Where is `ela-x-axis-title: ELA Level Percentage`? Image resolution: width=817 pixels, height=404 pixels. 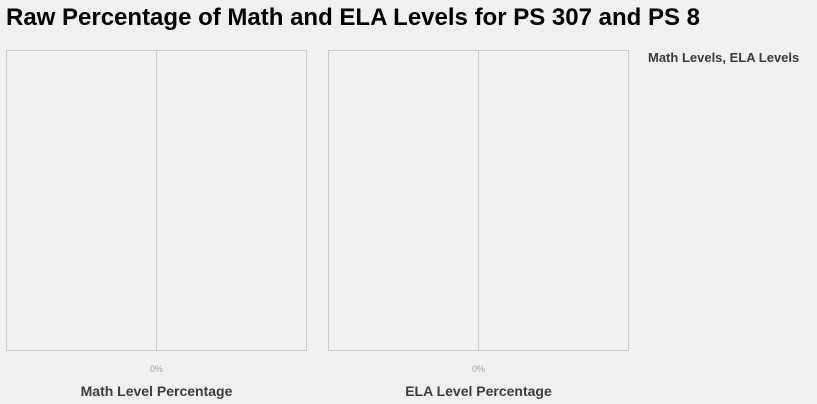 ela-x-axis-title: ELA Level Percentage is located at coordinates (478, 391).